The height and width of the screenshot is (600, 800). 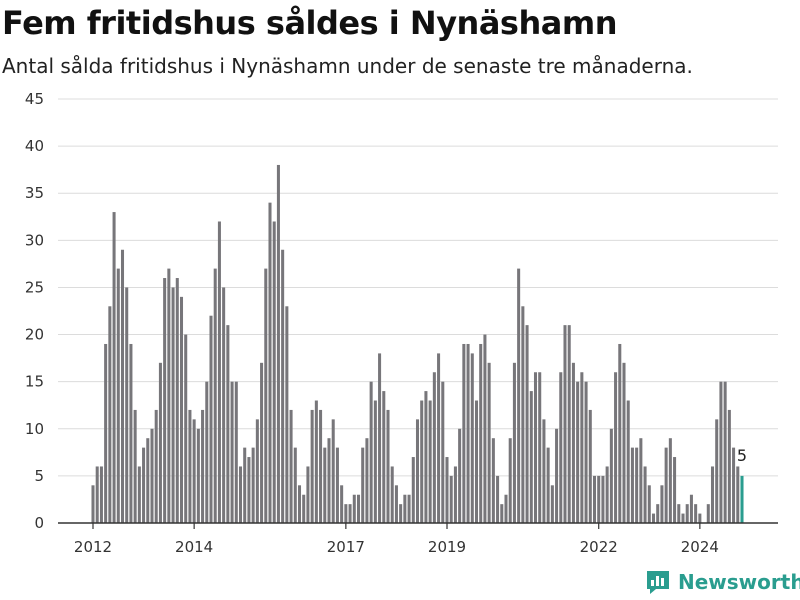 I want to click on y-tick-label: 30, so click(x=34, y=240).